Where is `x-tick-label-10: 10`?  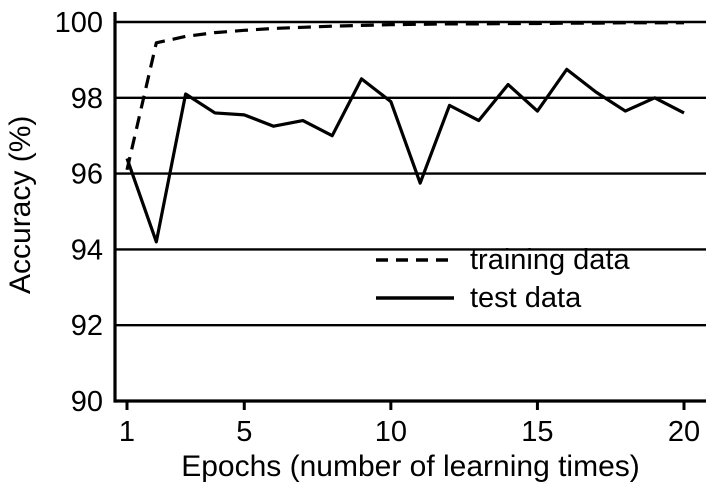
x-tick-label-10: 10 is located at coordinates (391, 432).